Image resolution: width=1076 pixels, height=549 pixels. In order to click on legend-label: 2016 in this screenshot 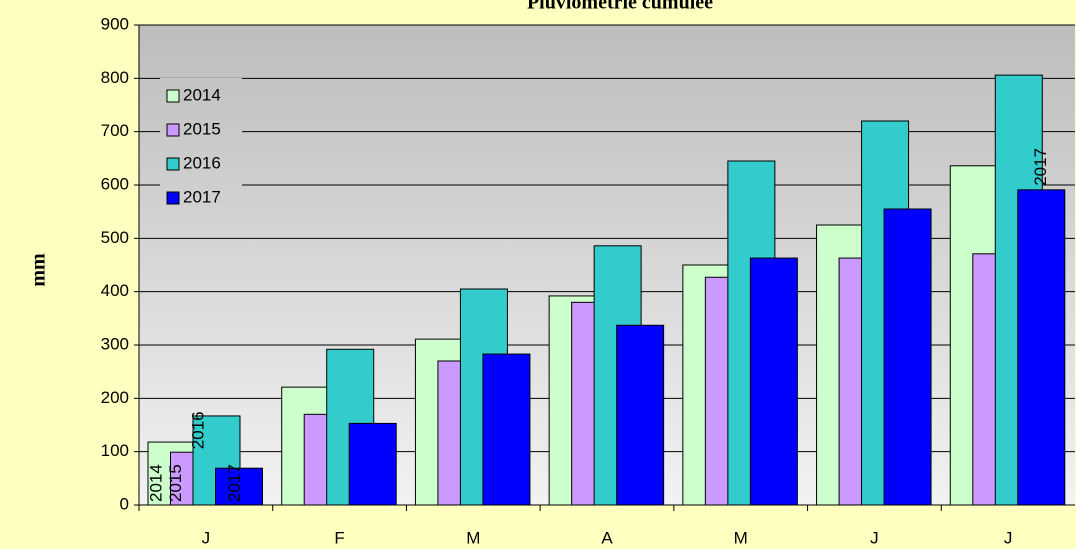, I will do `click(202, 162)`.